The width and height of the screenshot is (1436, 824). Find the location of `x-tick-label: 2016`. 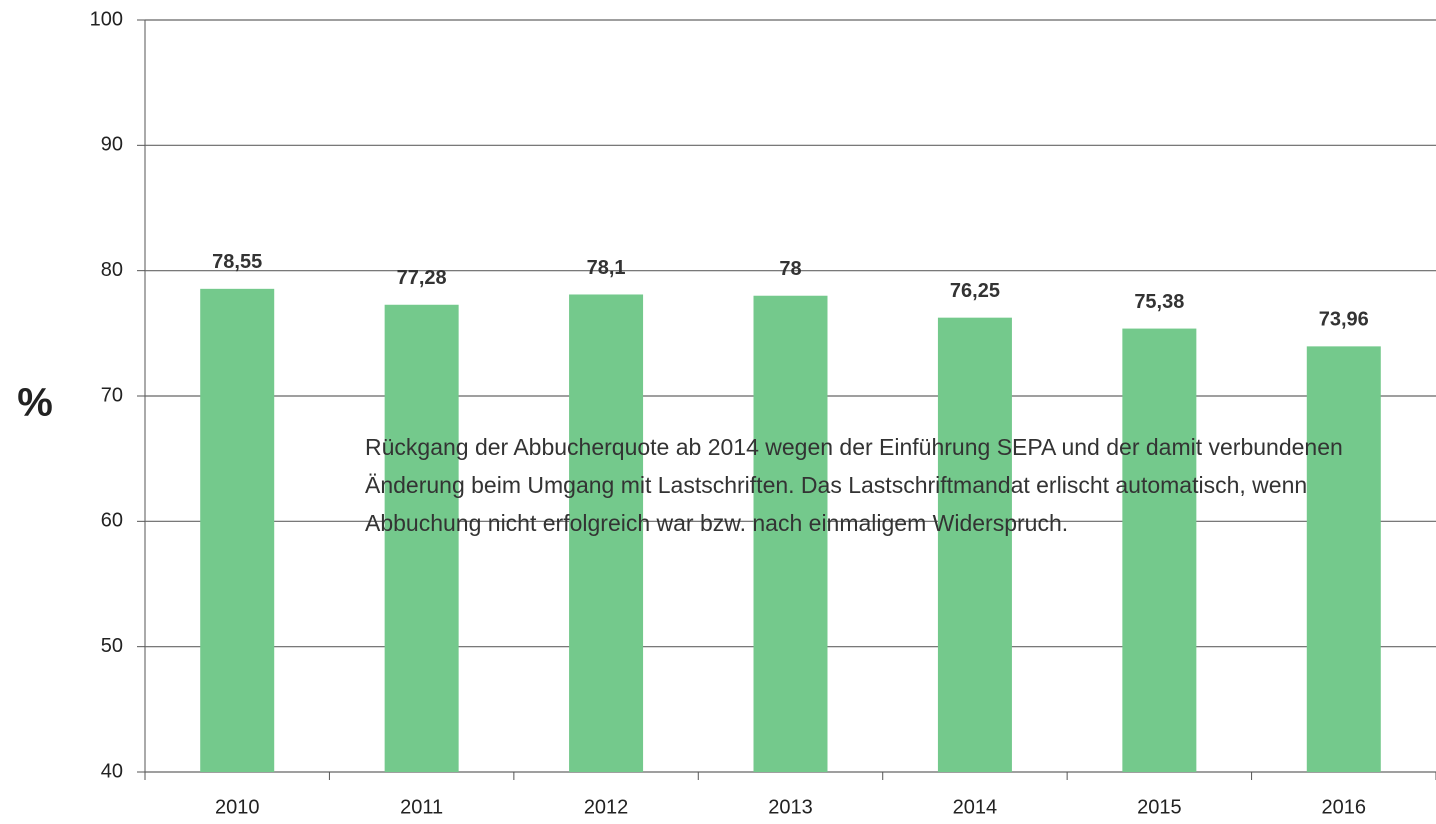

x-tick-label: 2016 is located at coordinates (1344, 807).